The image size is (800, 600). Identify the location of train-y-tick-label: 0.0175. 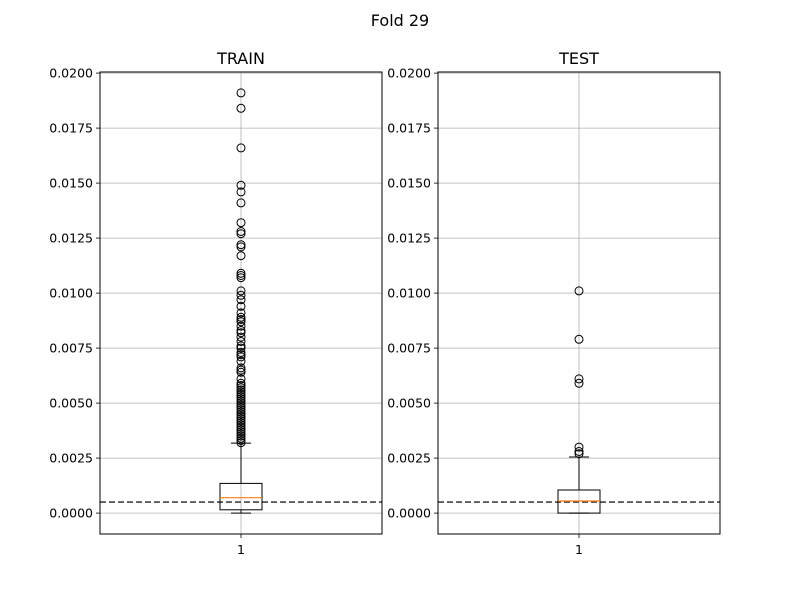
(71, 128).